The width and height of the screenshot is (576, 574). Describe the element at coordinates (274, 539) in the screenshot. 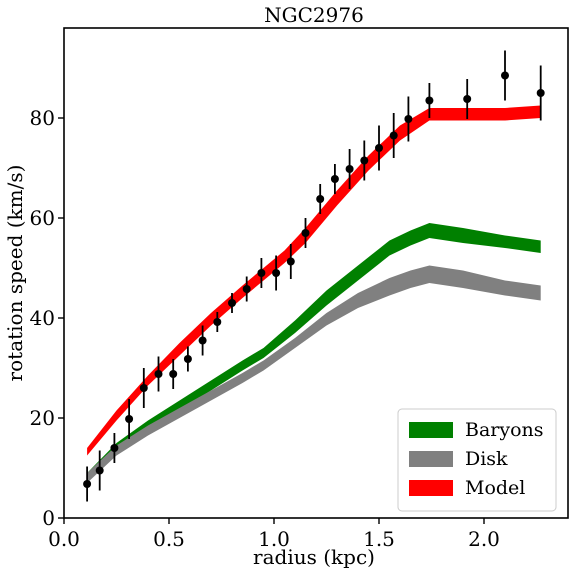

I see `x-tick-label: 1.0` at that location.